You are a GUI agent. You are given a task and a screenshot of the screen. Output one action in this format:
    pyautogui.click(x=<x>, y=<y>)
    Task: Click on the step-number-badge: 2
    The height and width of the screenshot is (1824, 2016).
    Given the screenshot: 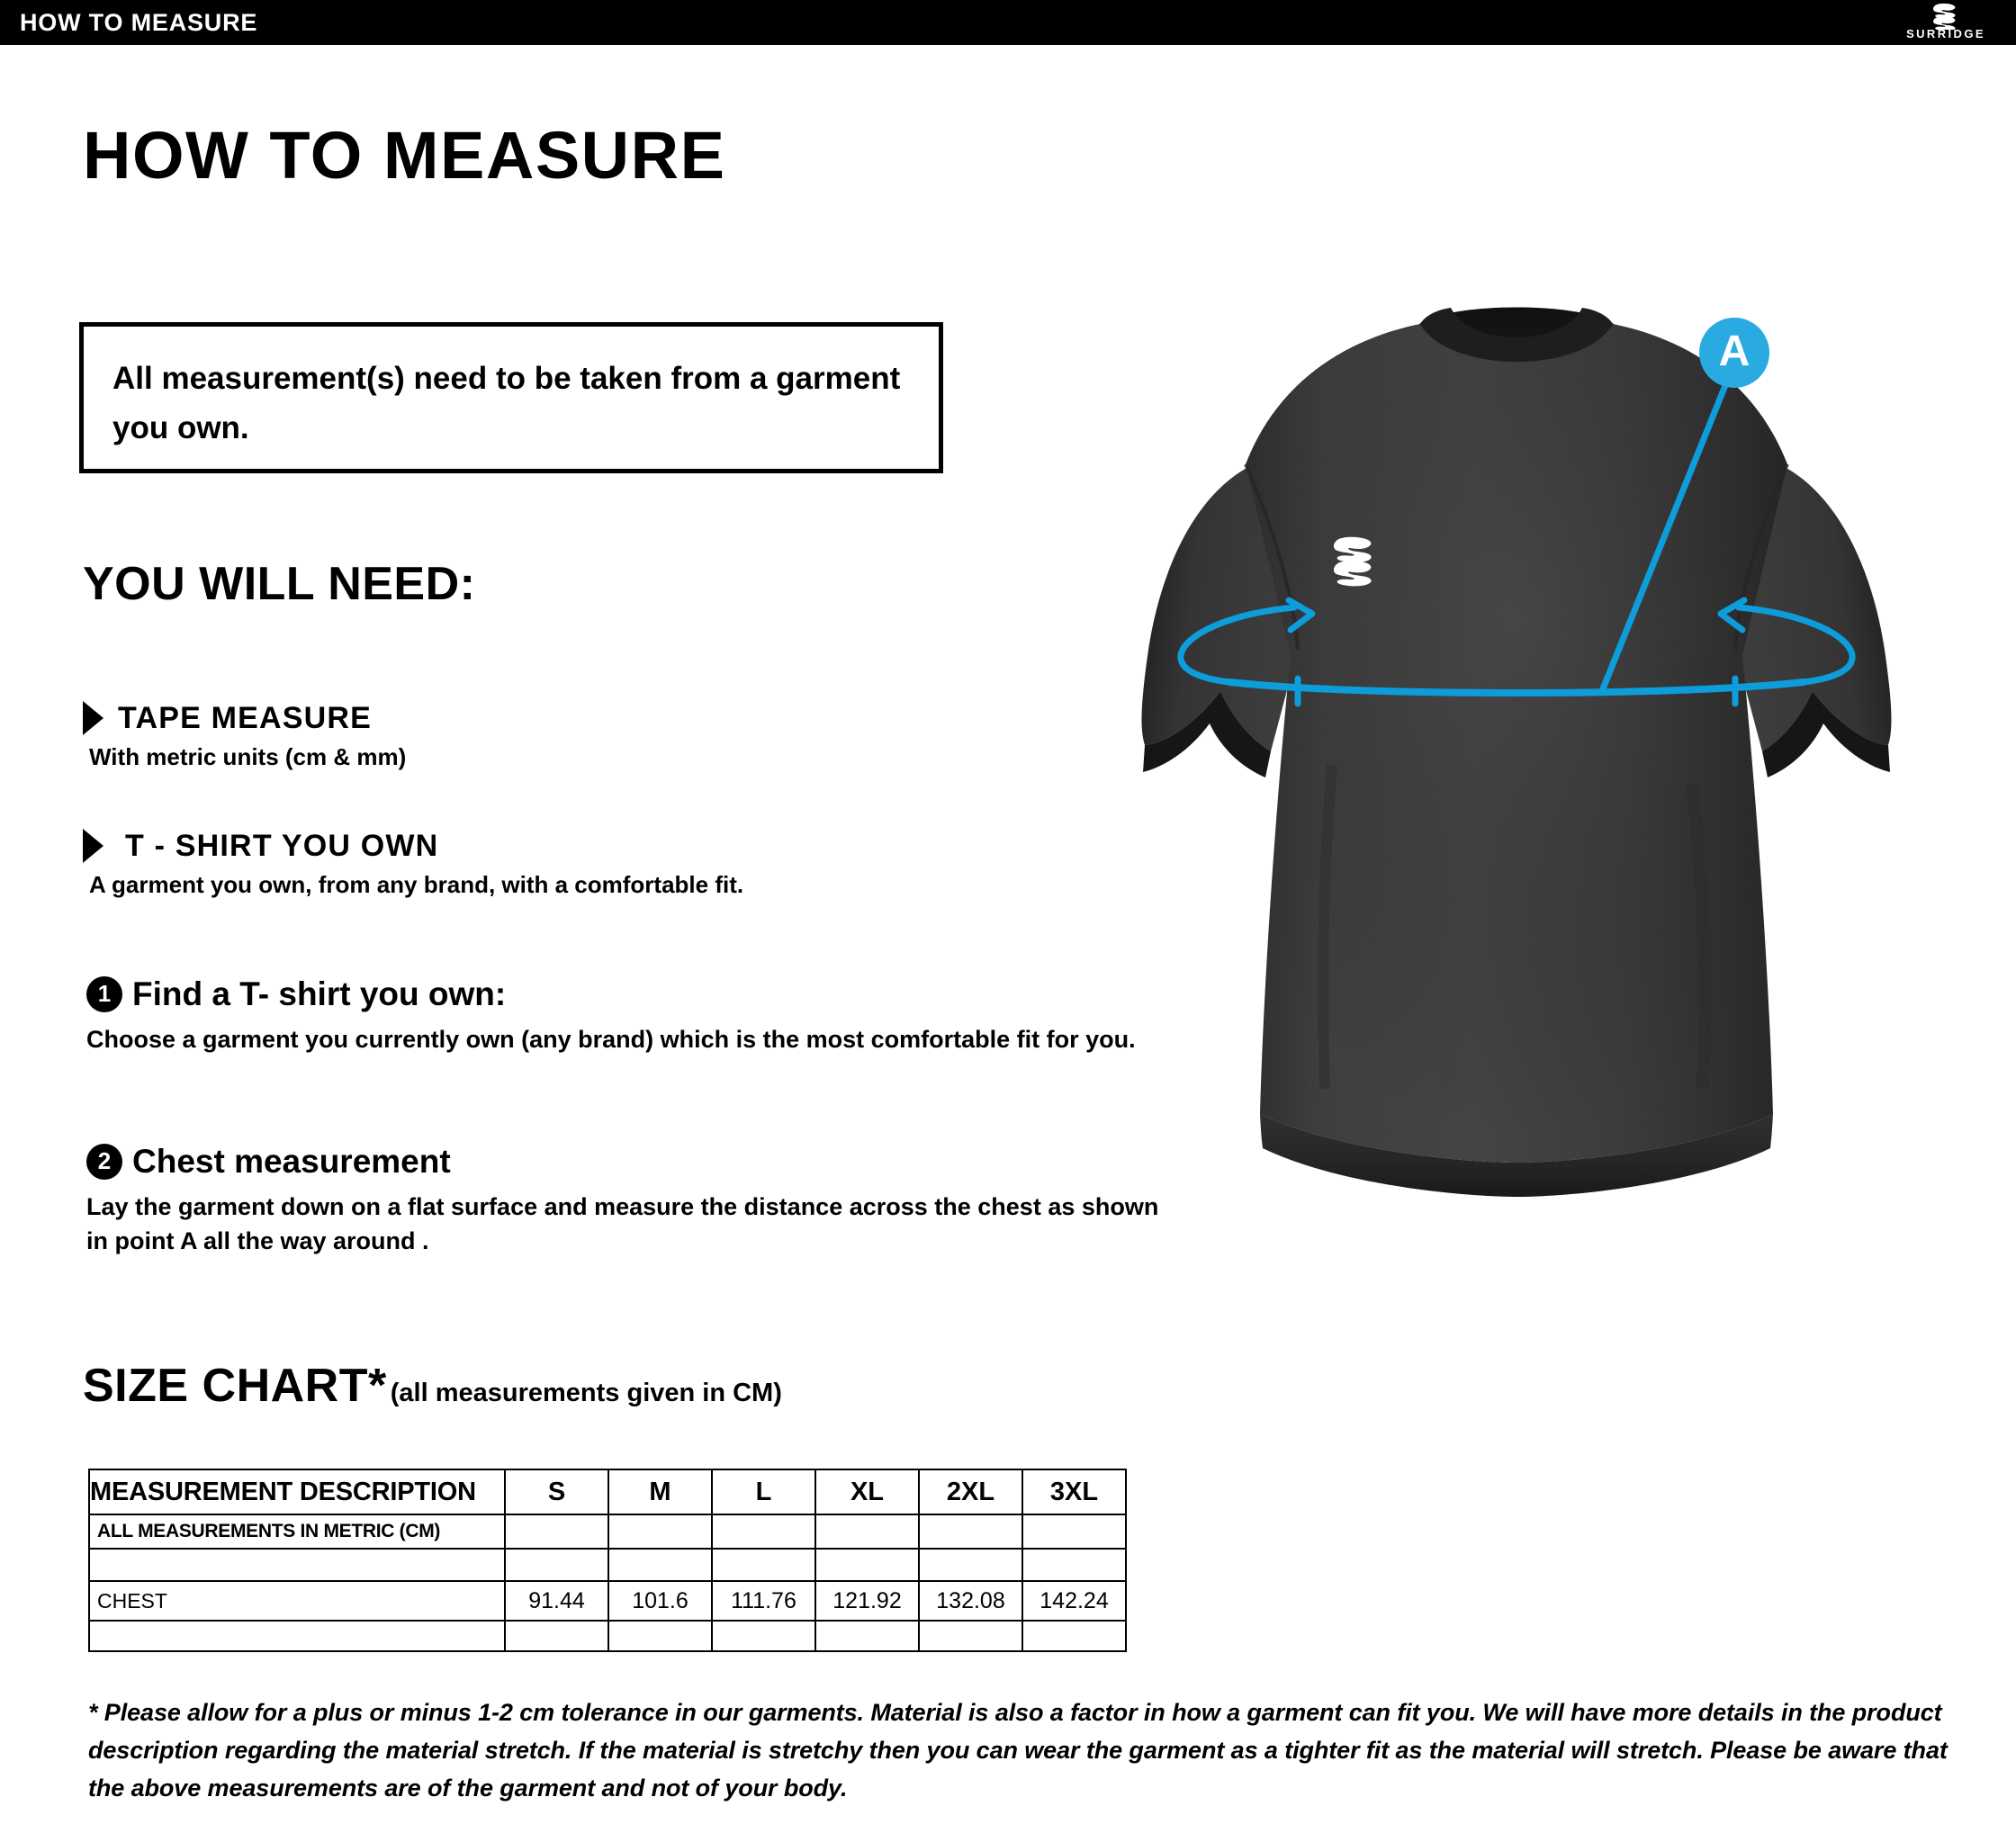 What is the action you would take?
    pyautogui.click(x=104, y=1162)
    